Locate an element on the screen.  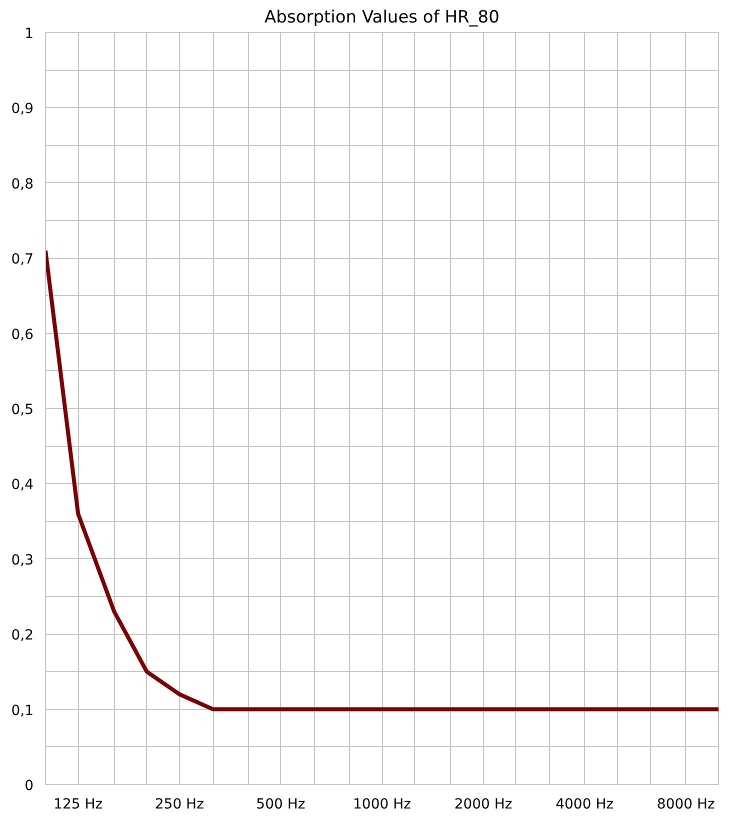
y-tick-label: 0 is located at coordinates (29, 786).